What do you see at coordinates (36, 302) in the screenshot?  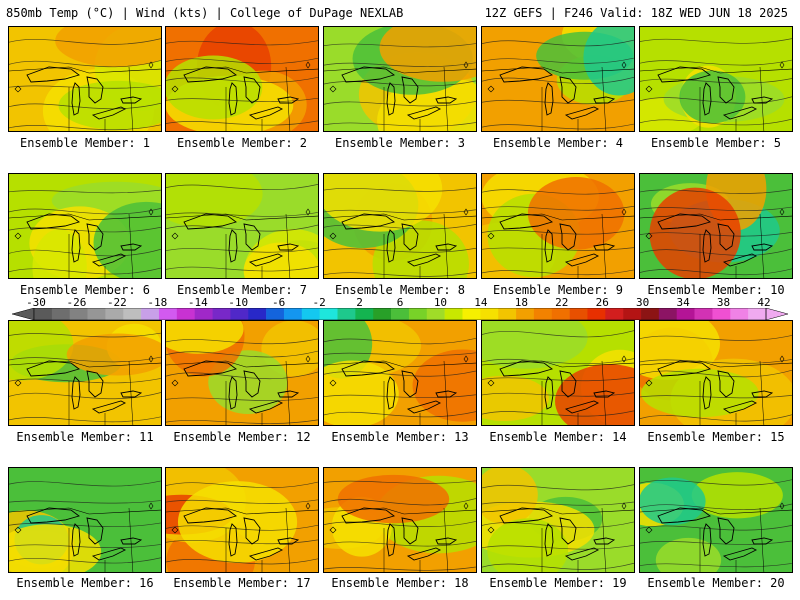 I see `colorbar-tick-label: -30` at bounding box center [36, 302].